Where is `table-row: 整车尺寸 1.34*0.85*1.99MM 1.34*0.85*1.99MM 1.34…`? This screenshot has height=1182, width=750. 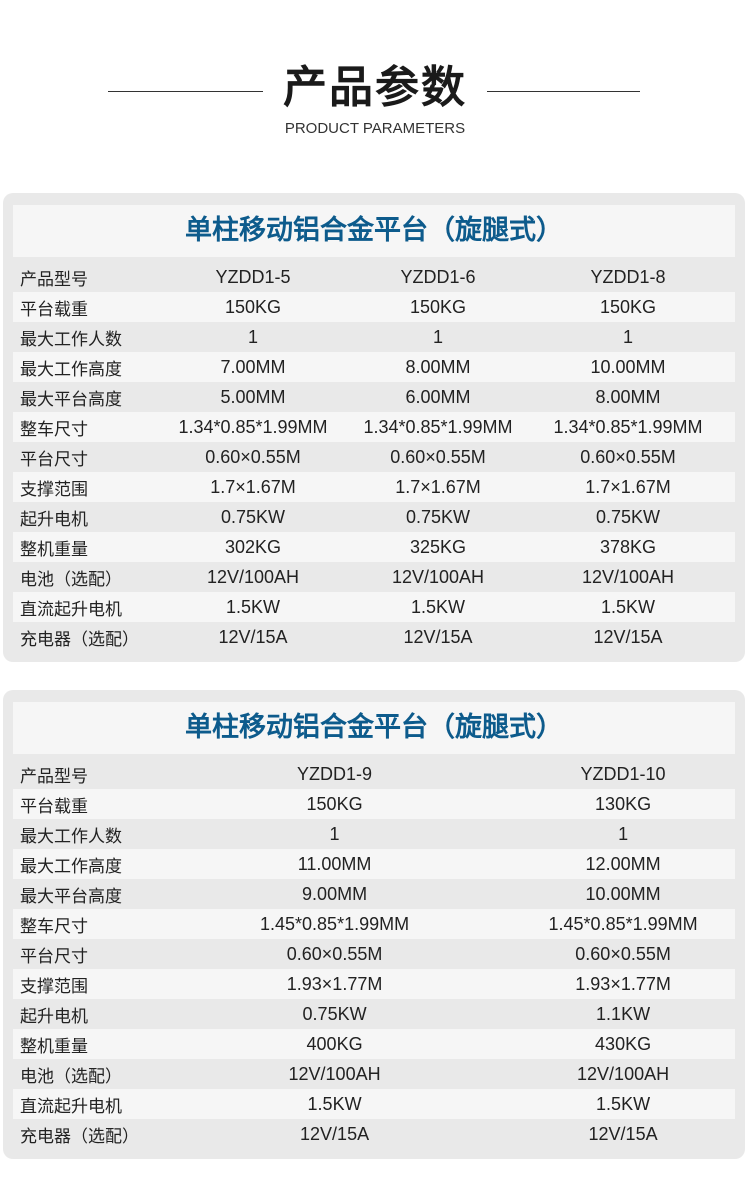
table-row: 整车尺寸 1.34*0.85*1.99MM 1.34*0.85*1.99MM 1.34… is located at coordinates (374, 427).